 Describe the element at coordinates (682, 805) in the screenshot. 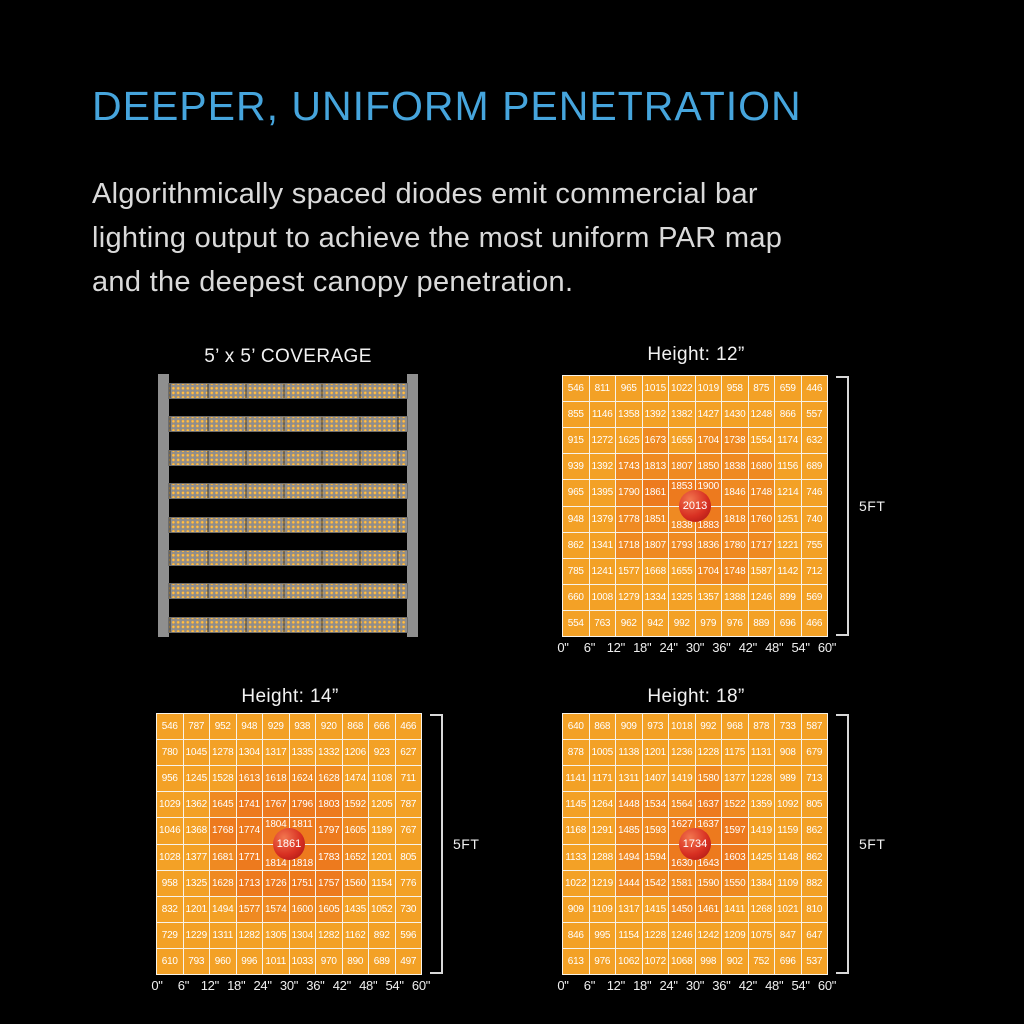

I see `par-cell: 1564` at that location.